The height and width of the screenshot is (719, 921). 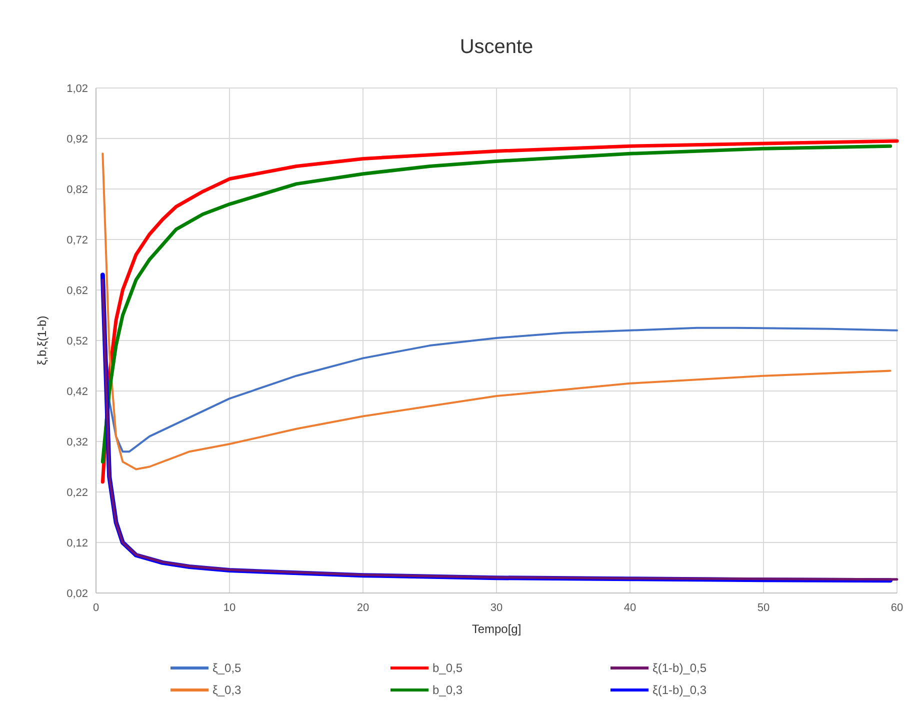 I want to click on y-tick-label: 0,12, so click(x=77, y=543).